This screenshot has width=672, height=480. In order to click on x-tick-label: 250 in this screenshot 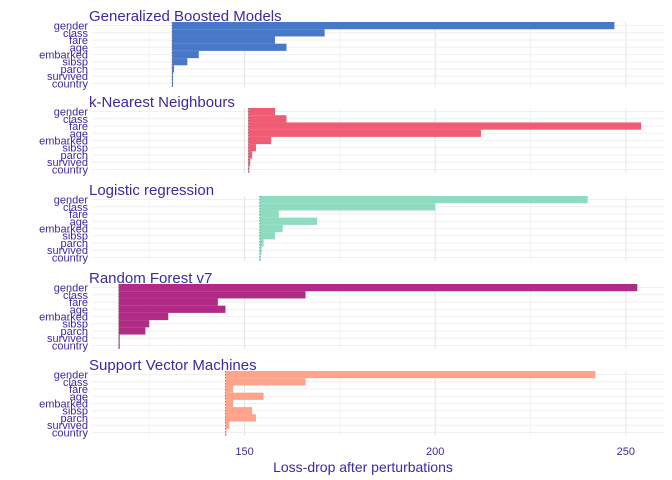, I will do `click(626, 452)`.